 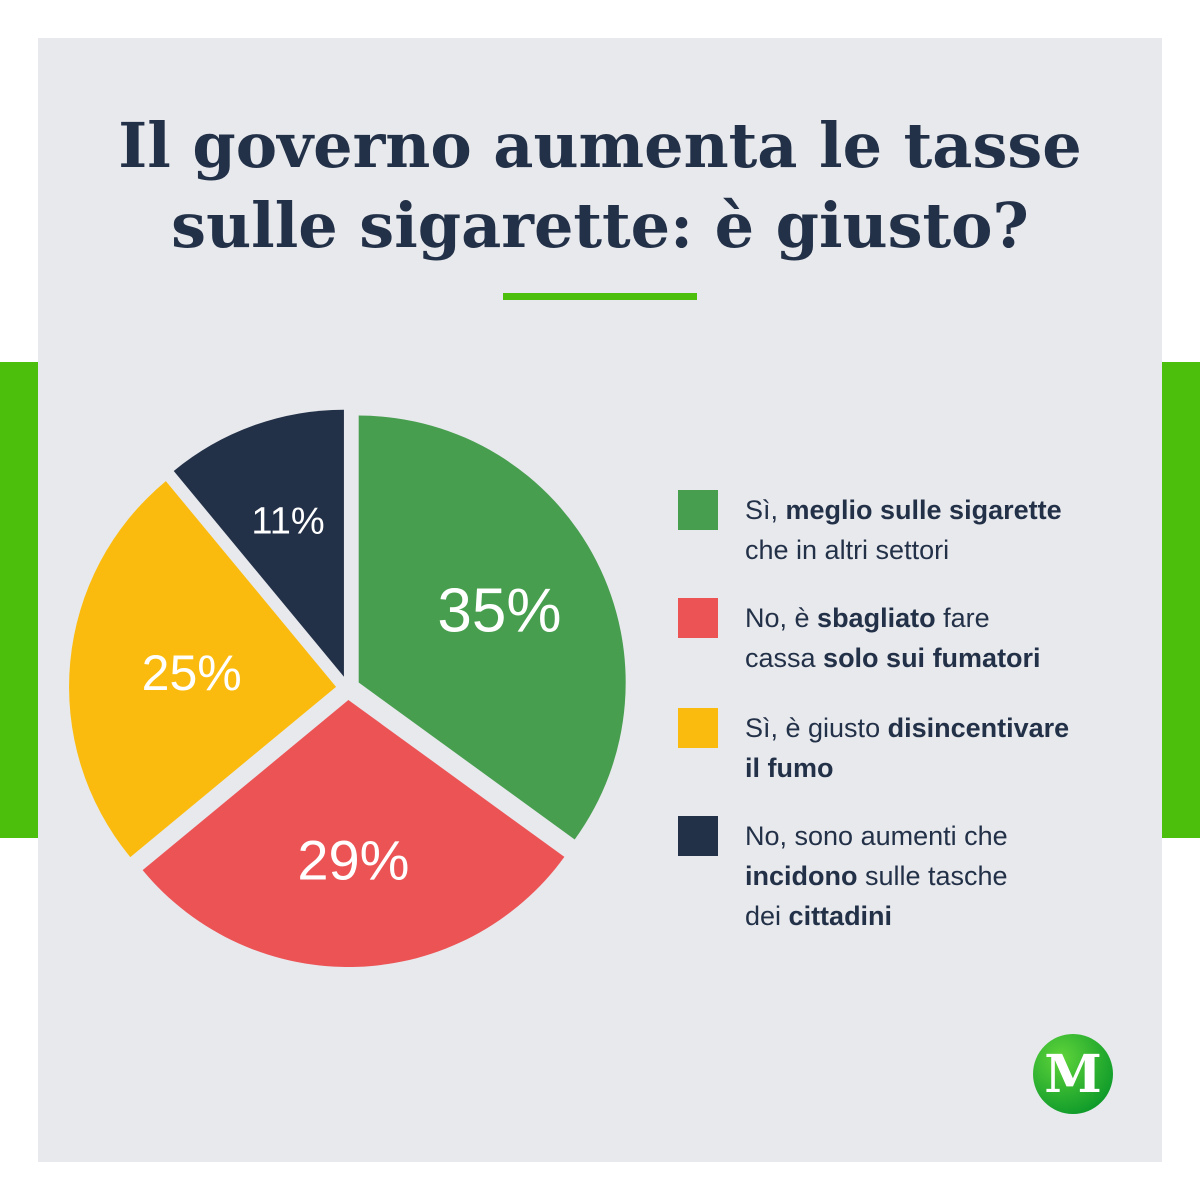 What do you see at coordinates (932, 658) in the screenshot?
I see `legend-label-bold: solo sui fumatori` at bounding box center [932, 658].